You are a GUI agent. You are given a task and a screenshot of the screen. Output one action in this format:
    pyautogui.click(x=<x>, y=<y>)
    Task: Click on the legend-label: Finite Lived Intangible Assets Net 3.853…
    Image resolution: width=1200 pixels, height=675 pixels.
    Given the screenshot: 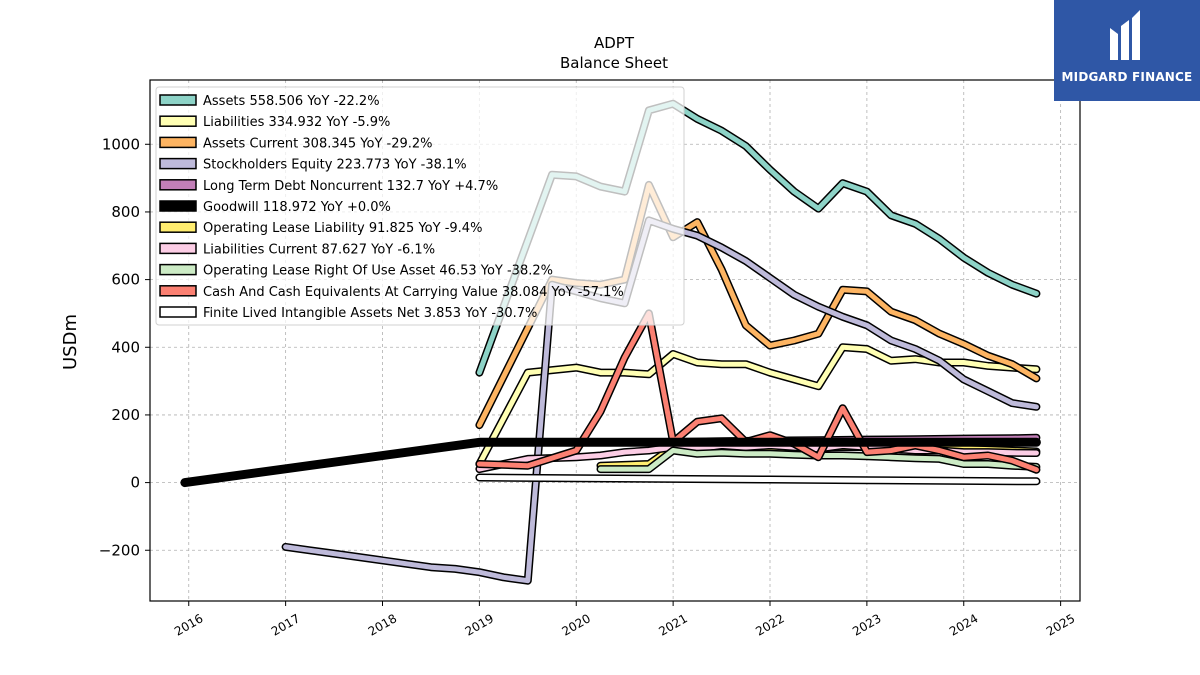 What is the action you would take?
    pyautogui.click(x=370, y=313)
    